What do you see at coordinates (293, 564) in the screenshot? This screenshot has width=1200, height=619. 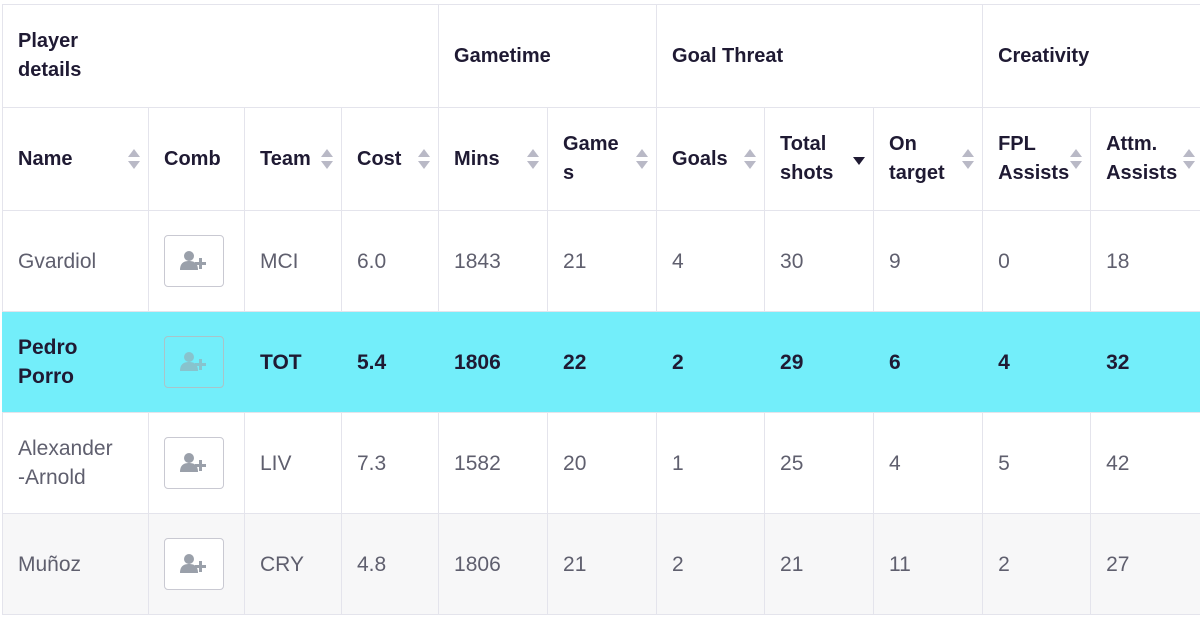 I see `cell-team: CRY` at bounding box center [293, 564].